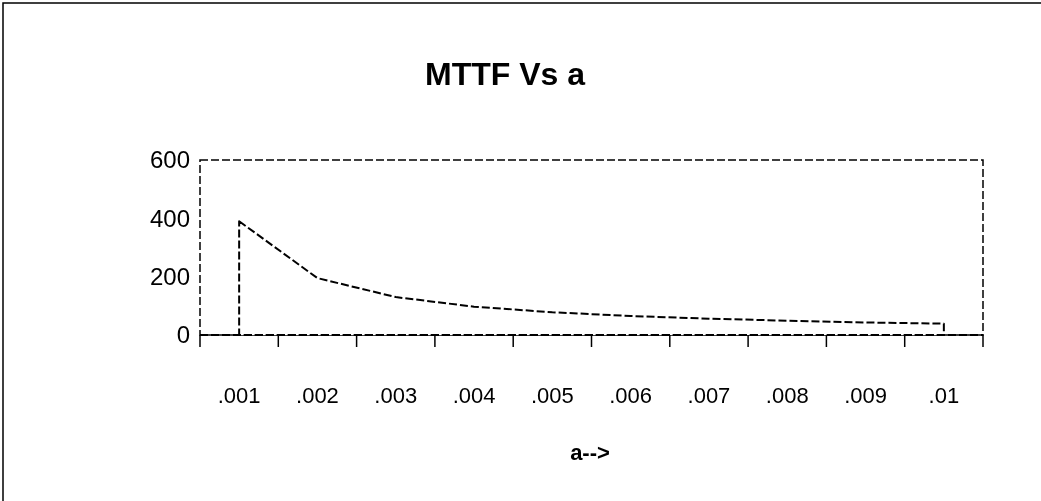  Describe the element at coordinates (709, 395) in the screenshot. I see `x-tick-label: .007` at that location.